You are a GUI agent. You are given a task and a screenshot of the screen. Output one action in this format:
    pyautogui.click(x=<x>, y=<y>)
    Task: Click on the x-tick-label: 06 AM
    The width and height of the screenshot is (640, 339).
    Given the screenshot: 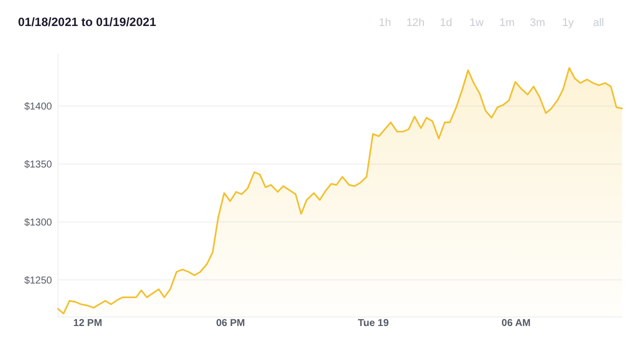 What is the action you would take?
    pyautogui.click(x=516, y=323)
    